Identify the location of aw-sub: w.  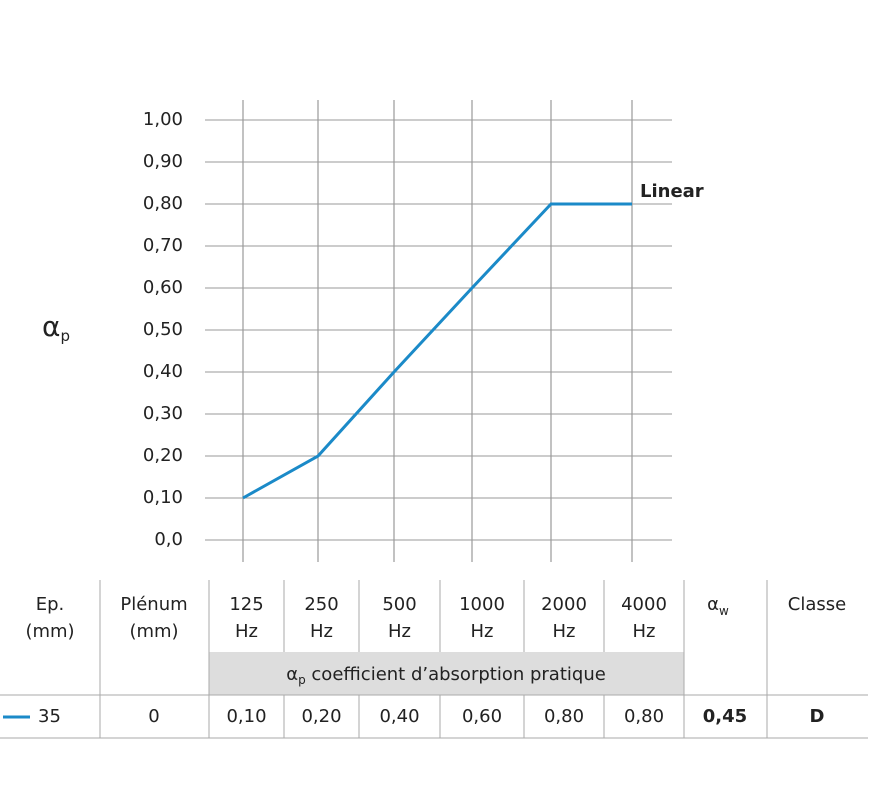
(724, 611).